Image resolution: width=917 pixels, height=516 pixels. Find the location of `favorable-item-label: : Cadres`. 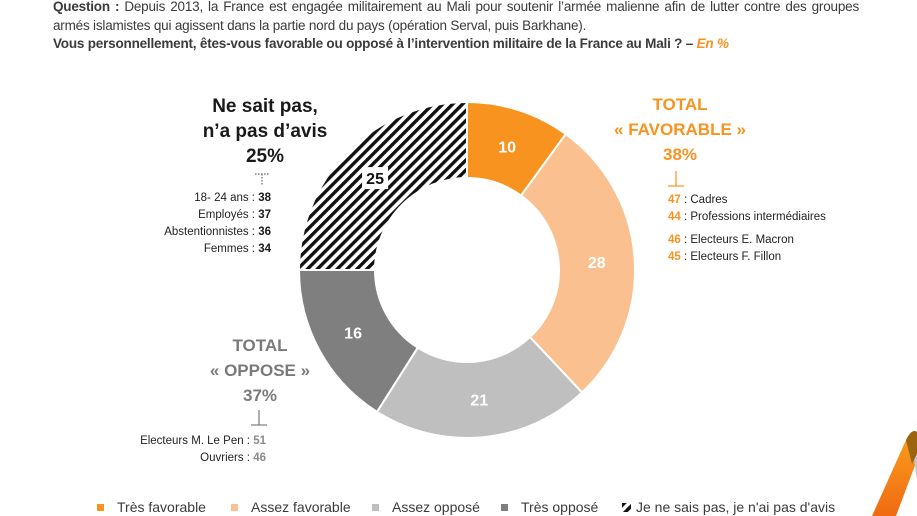

favorable-item-label: : Cadres is located at coordinates (704, 200).